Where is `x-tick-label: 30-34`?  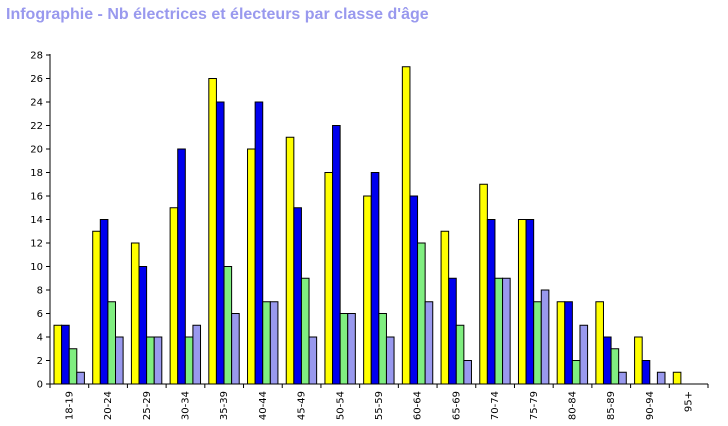
x-tick-label: 30-34 is located at coordinates (185, 405).